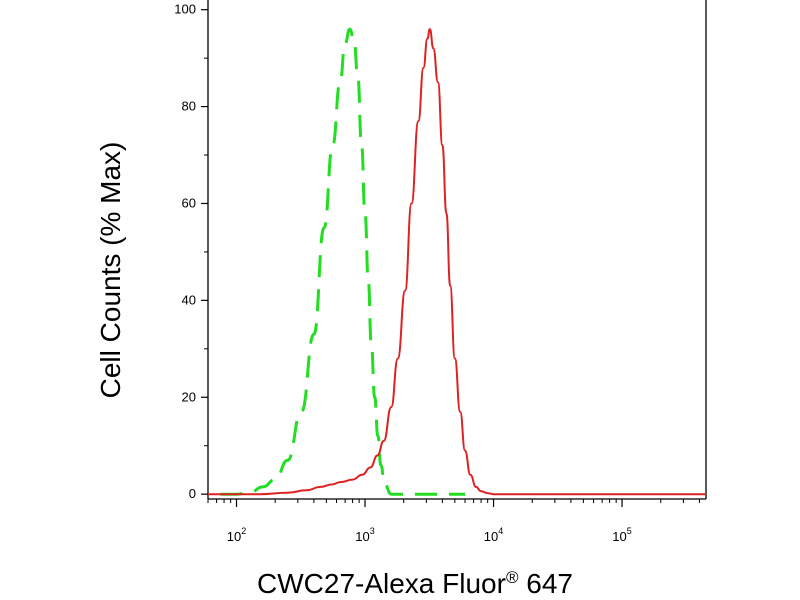 This screenshot has height=600, width=800. Describe the element at coordinates (453, 521) in the screenshot. I see `x-axis-ticks: 10² 10³ 10⁴ 10⁵` at that location.